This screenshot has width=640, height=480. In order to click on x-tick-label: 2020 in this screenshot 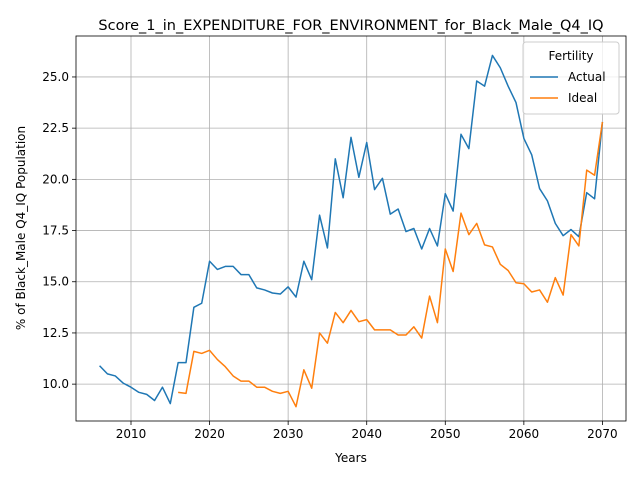, I will do `click(209, 434)`.